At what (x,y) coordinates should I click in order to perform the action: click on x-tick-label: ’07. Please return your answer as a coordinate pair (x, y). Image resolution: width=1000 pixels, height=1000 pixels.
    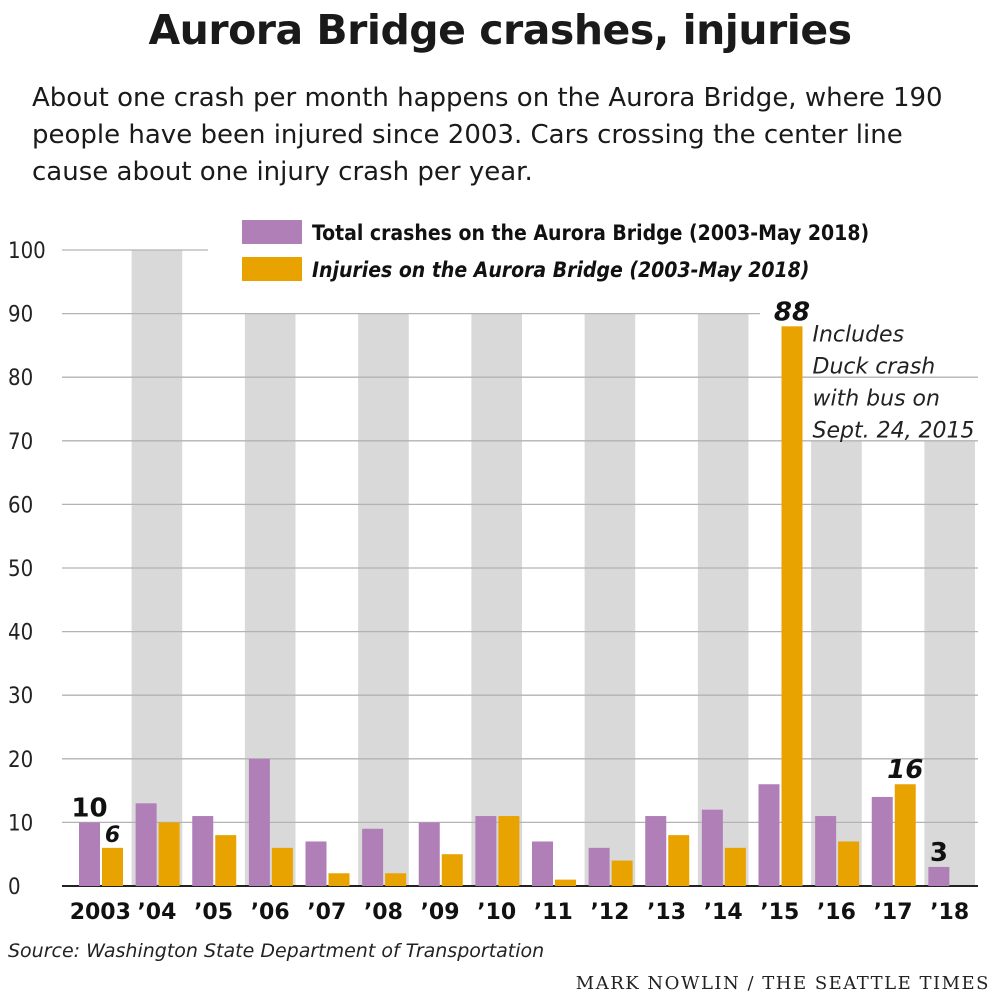
    Looking at the image, I should click on (326, 912).